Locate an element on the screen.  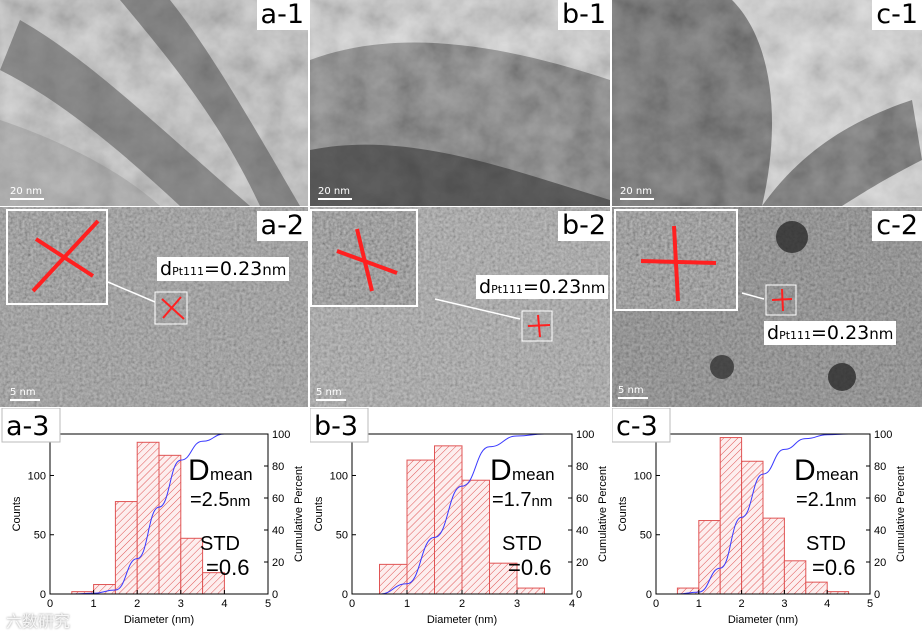
d-value-c2: =0.23 is located at coordinates (840, 333).